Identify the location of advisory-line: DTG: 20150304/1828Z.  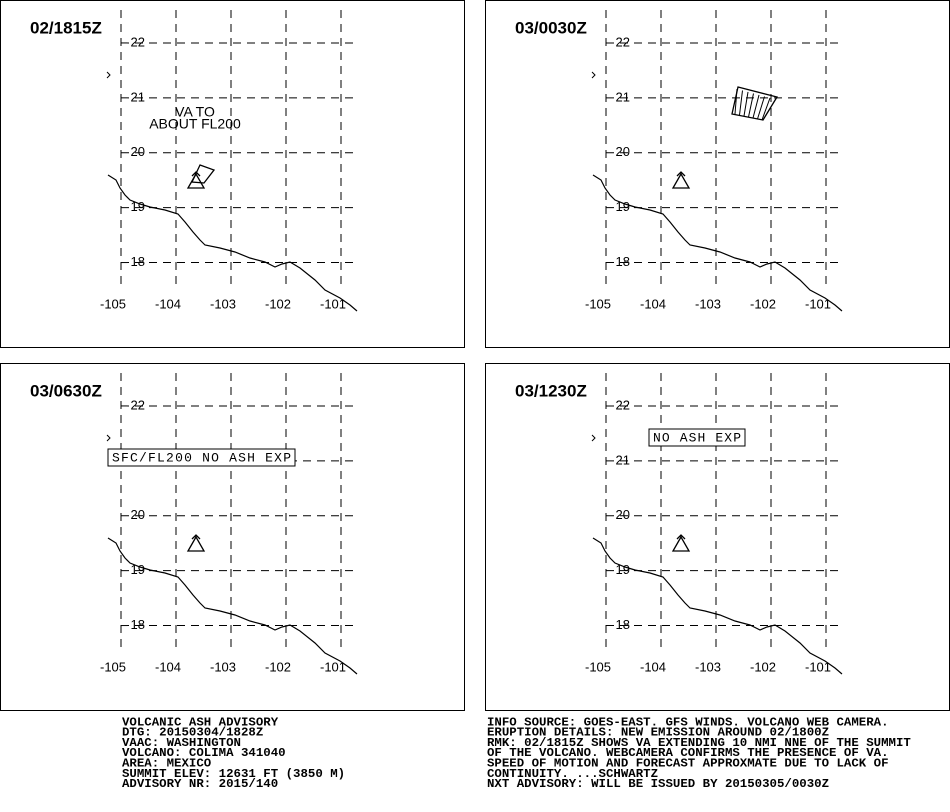
(192, 733).